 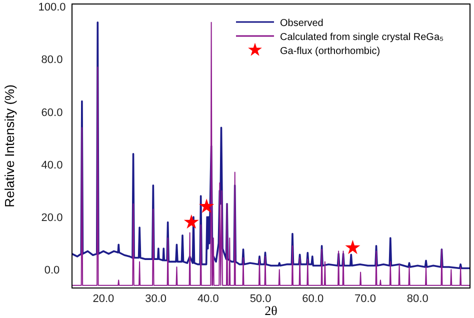 I want to click on y-tick-label: 100.0, so click(x=52, y=8).